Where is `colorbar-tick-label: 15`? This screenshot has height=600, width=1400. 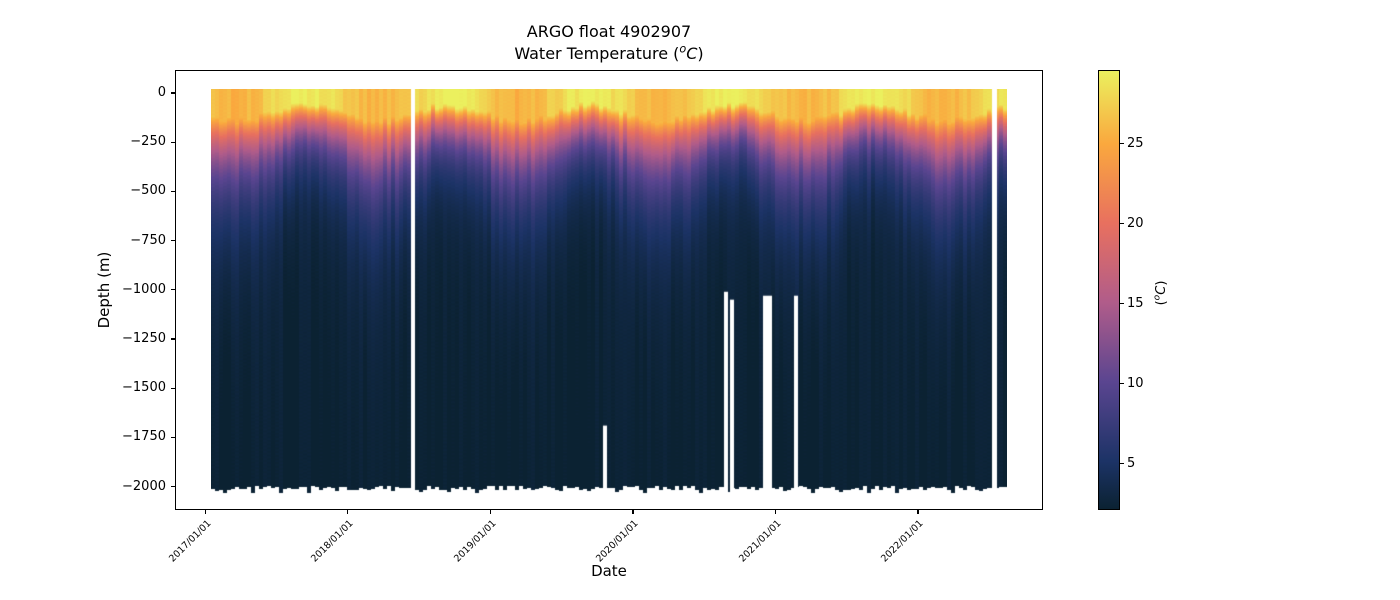
colorbar-tick-label: 15 is located at coordinates (1135, 303).